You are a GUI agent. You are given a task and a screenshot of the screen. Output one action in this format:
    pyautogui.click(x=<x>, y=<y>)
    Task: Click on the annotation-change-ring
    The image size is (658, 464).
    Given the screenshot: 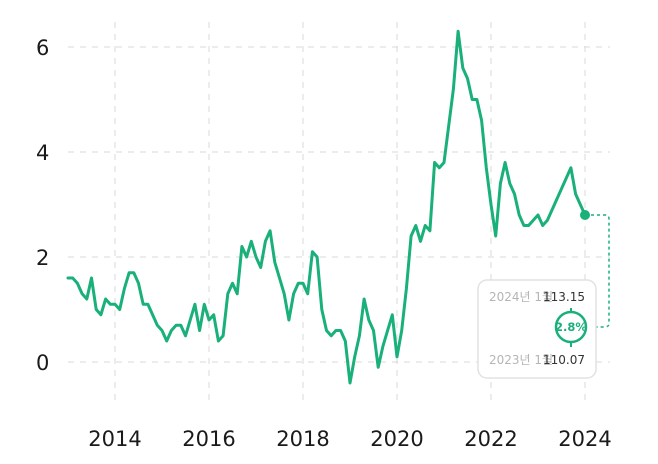 What is the action you would take?
    pyautogui.click(x=571, y=327)
    